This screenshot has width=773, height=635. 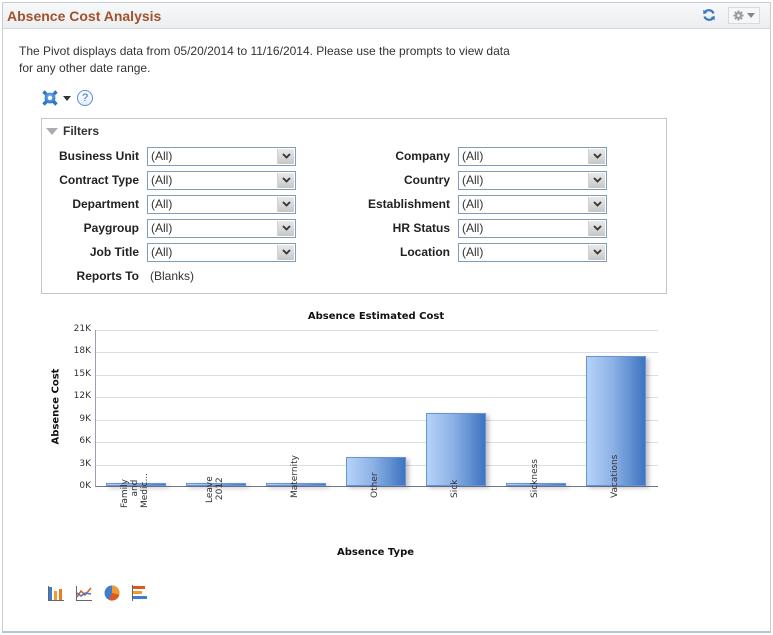 I want to click on pagelet-options-button, so click(x=744, y=15).